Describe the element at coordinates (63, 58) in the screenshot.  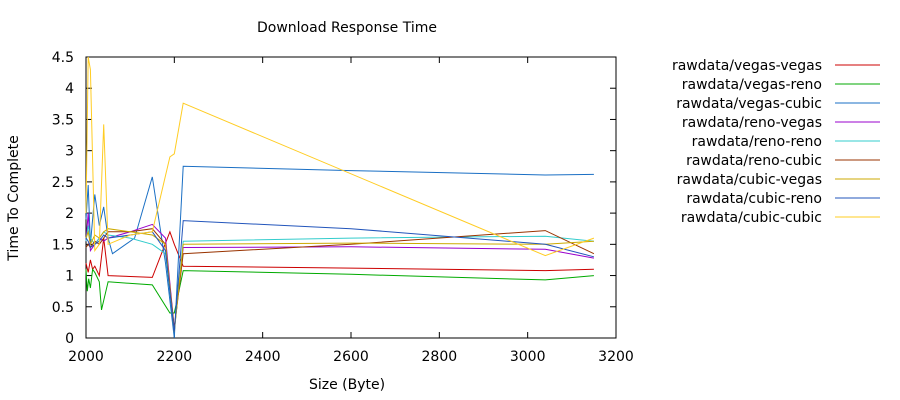
I see `y-tick-label: 4.5` at that location.